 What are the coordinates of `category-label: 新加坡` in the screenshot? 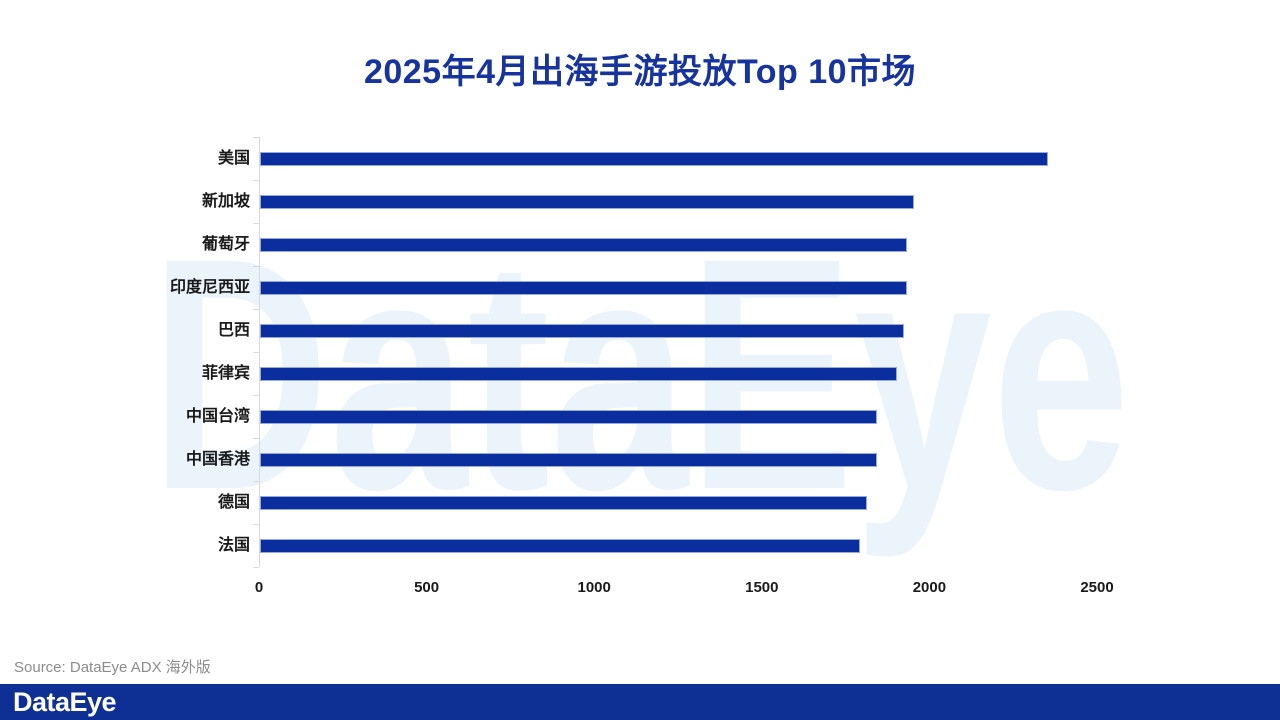 It's located at (225, 201).